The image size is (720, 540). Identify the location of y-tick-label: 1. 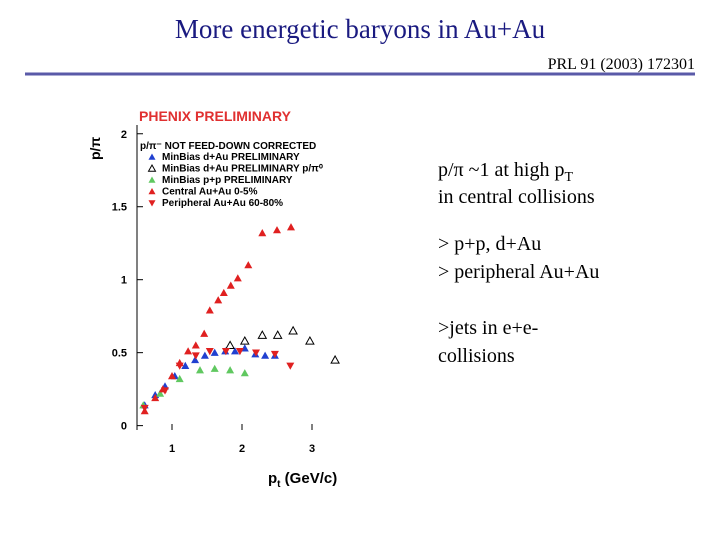
(124, 281).